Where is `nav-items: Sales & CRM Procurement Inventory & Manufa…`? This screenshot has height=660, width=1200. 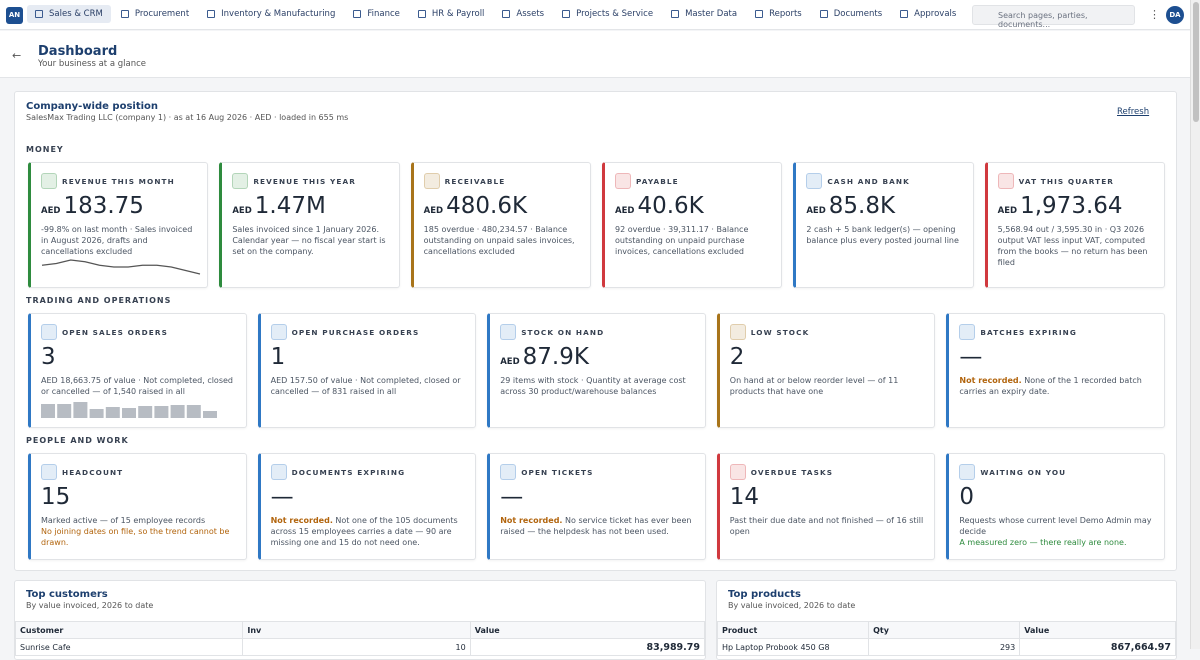 nav-items: Sales & CRM Procurement Inventory & Manufa… is located at coordinates (495, 14).